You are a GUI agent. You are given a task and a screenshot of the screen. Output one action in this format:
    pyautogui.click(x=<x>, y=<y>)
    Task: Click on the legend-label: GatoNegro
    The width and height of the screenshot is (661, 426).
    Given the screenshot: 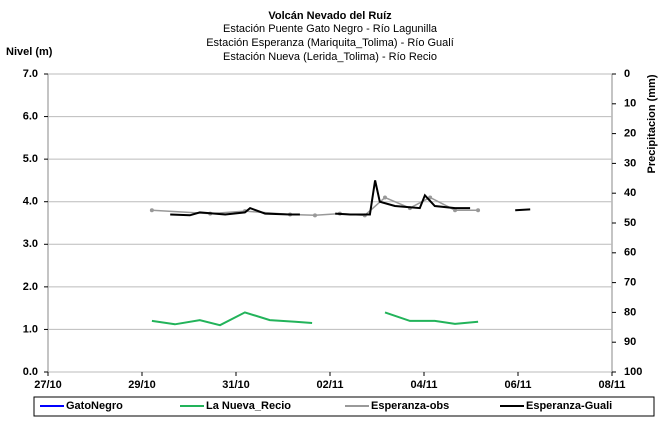 What is the action you would take?
    pyautogui.click(x=94, y=406)
    